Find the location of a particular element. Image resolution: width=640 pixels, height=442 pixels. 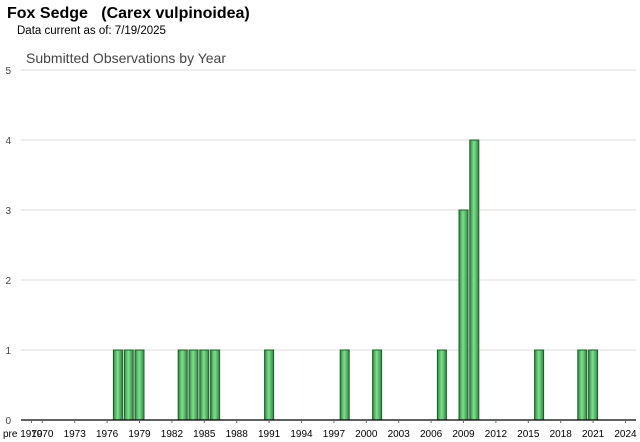

x-tick-label: 1982 is located at coordinates (172, 434).